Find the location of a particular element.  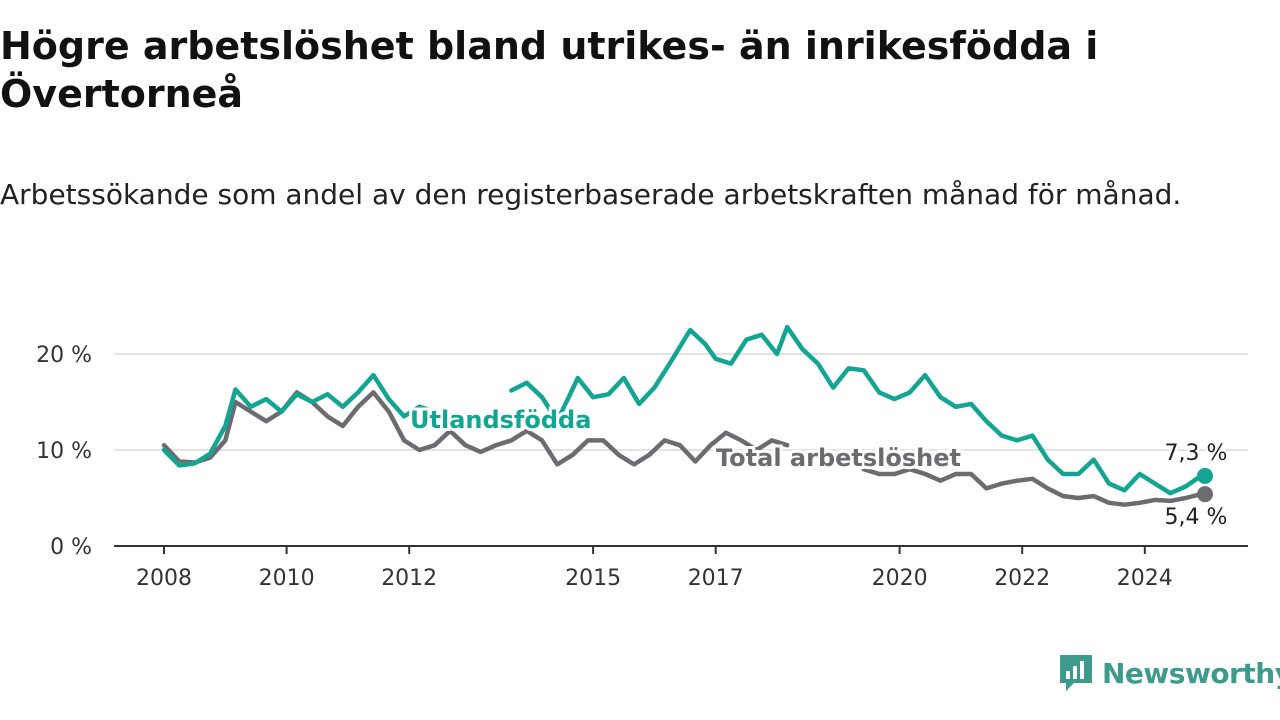

x-axis: 2008 2010 2012 2015 2017 2020 2022 2024 is located at coordinates (681, 568).